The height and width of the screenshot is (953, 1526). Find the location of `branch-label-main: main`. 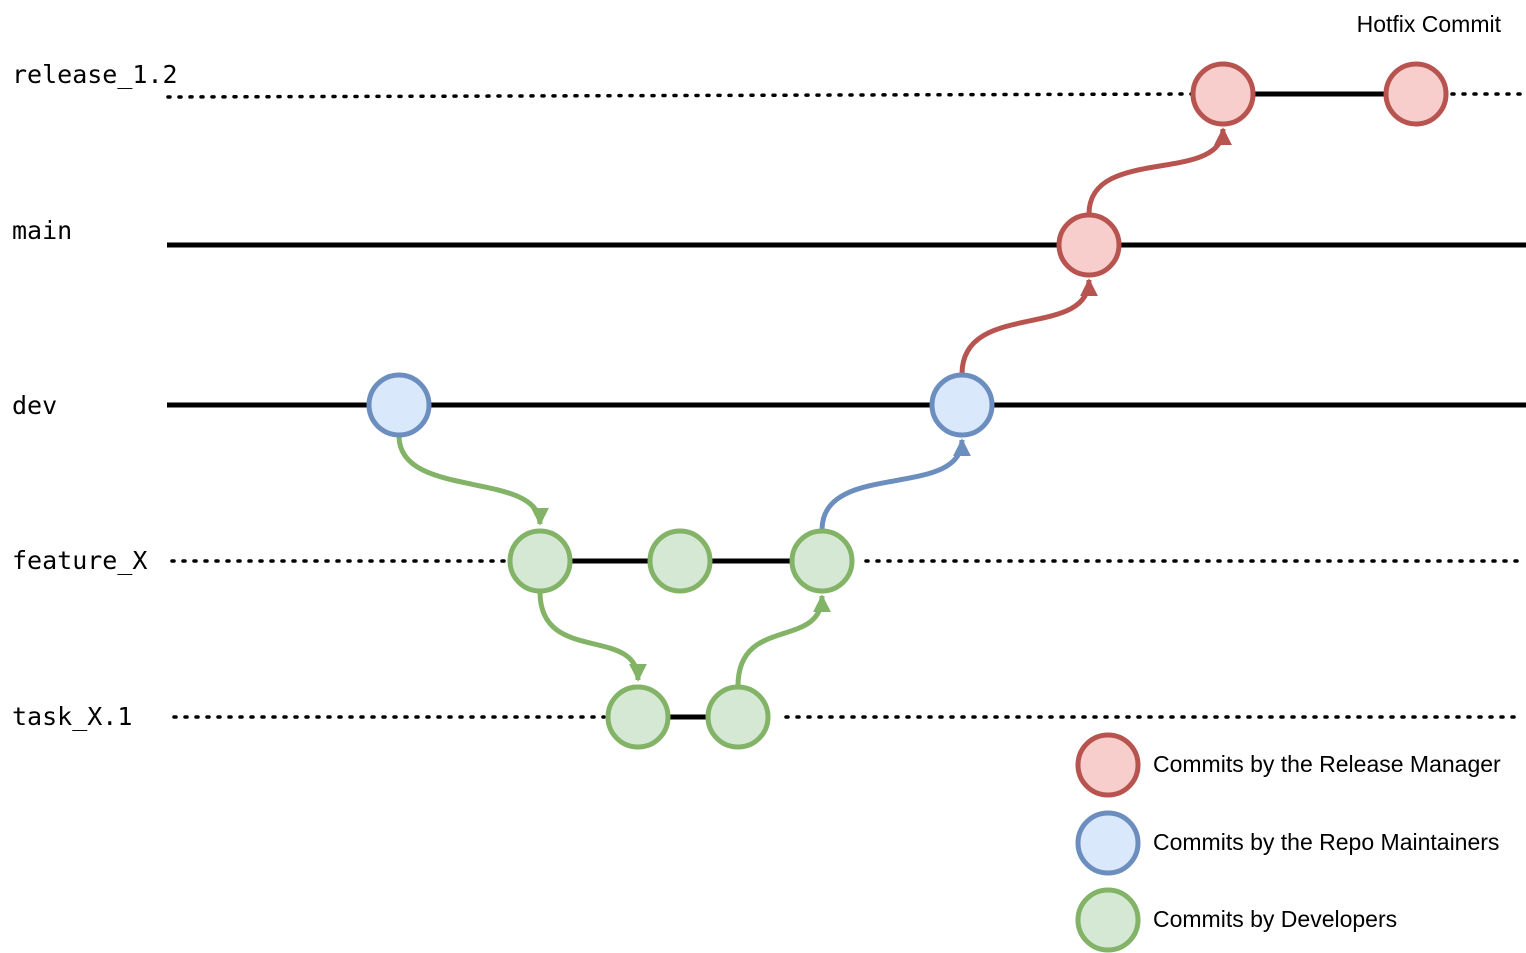

branch-label-main: main is located at coordinates (42, 230).